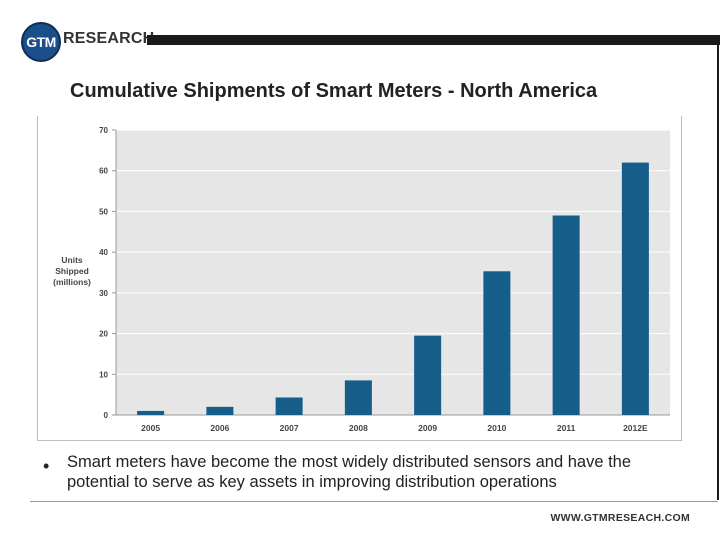 This screenshot has width=720, height=540. I want to click on footer-url: WWW.GTMRESEACH.COM, so click(620, 518).